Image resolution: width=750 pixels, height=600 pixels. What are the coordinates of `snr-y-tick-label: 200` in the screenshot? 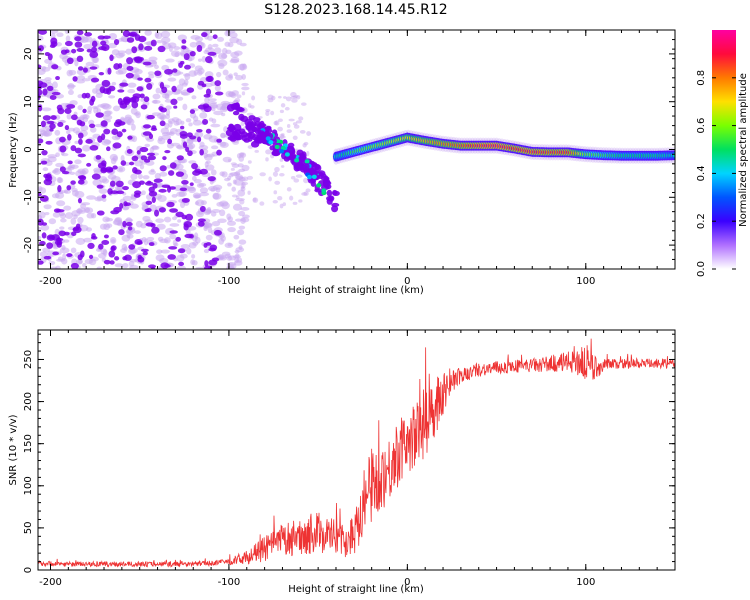 It's located at (28, 401).